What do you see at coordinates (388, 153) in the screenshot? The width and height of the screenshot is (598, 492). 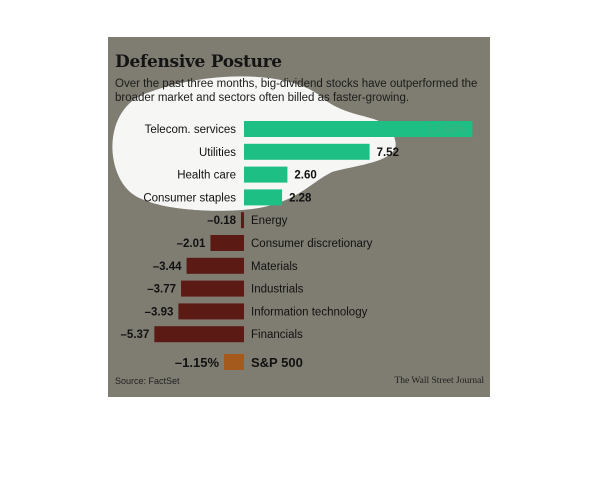 I see `value-label-utilities: 7.52` at bounding box center [388, 153].